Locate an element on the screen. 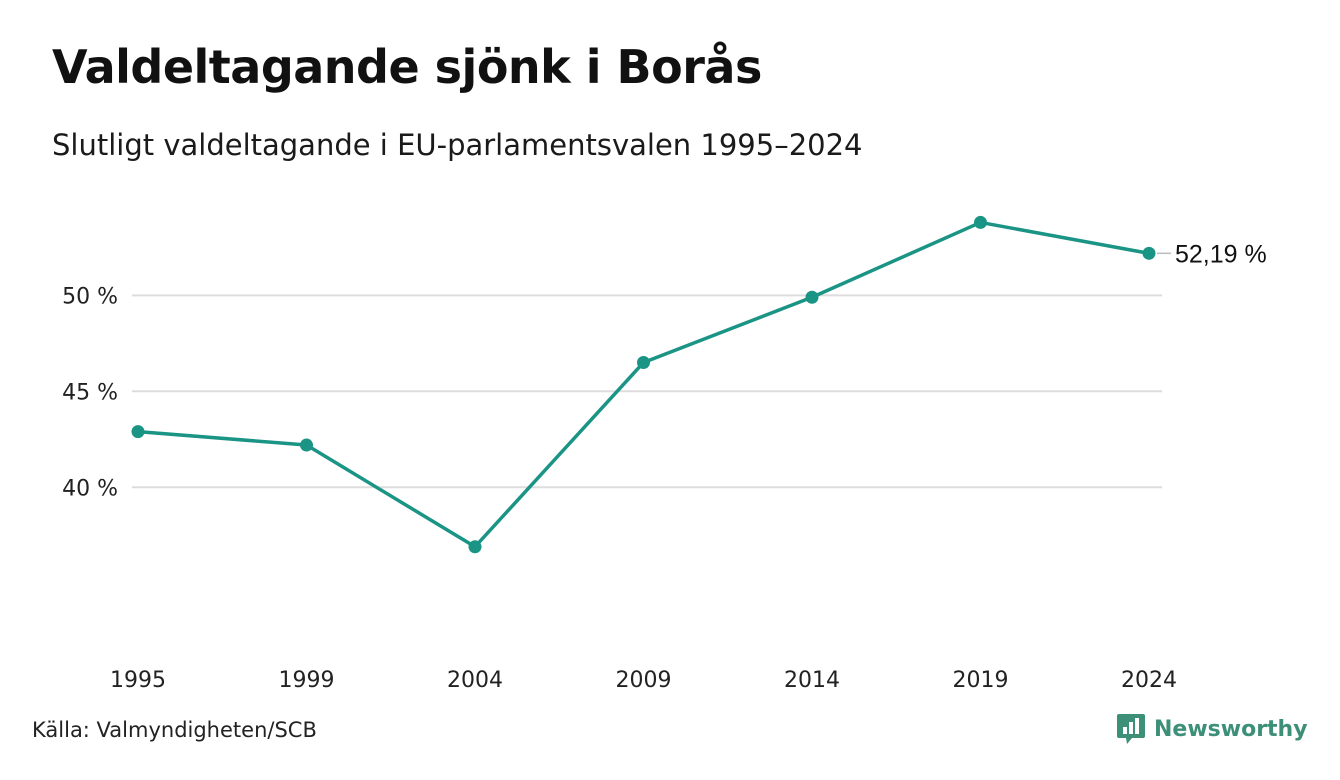 This screenshot has height=780, width=1340. chart-title: Valdeltagande sjönk i Borås is located at coordinates (407, 67).